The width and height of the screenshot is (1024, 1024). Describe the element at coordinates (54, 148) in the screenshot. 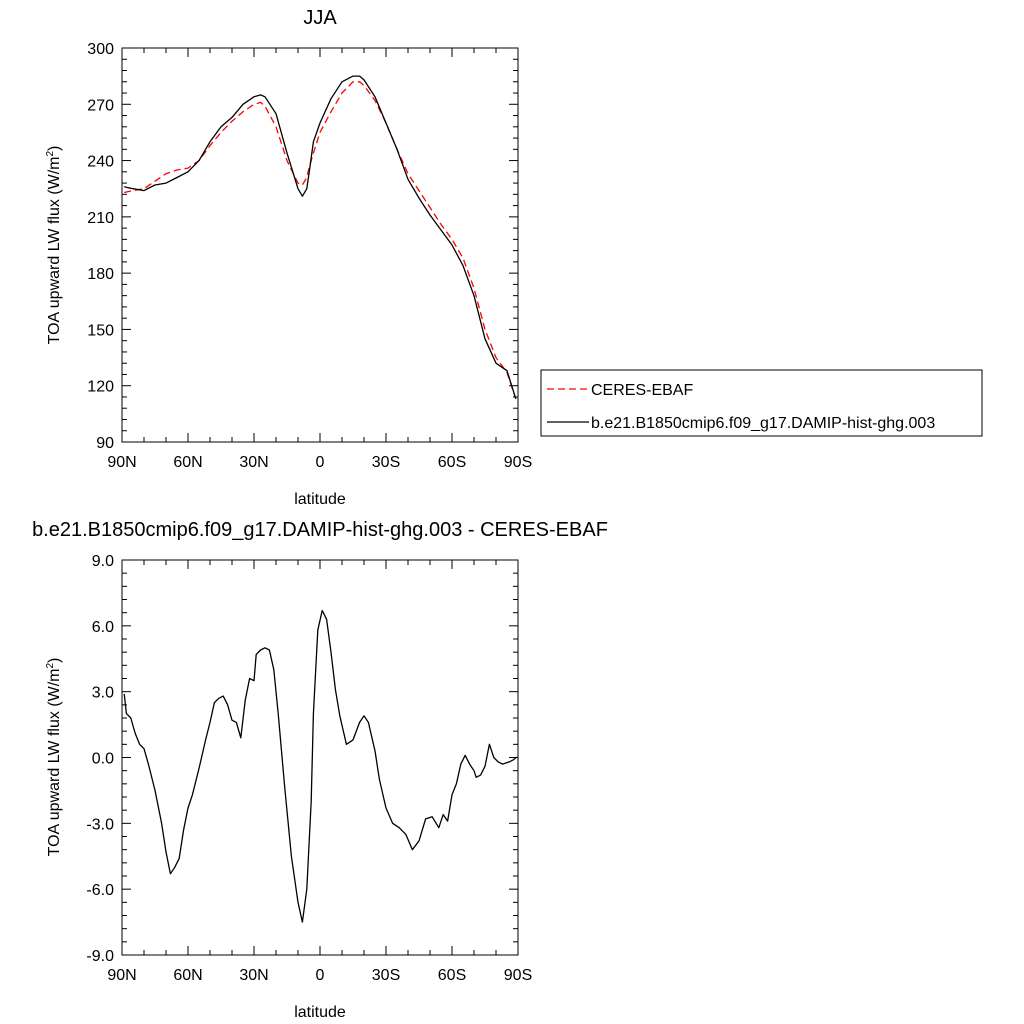

I see `top-y-axis-label-close: )` at that location.